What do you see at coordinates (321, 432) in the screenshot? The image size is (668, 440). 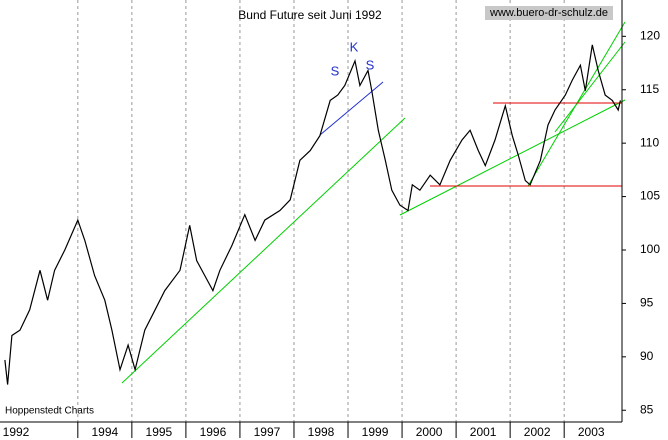 I see `x-tick-label: 1998` at bounding box center [321, 432].